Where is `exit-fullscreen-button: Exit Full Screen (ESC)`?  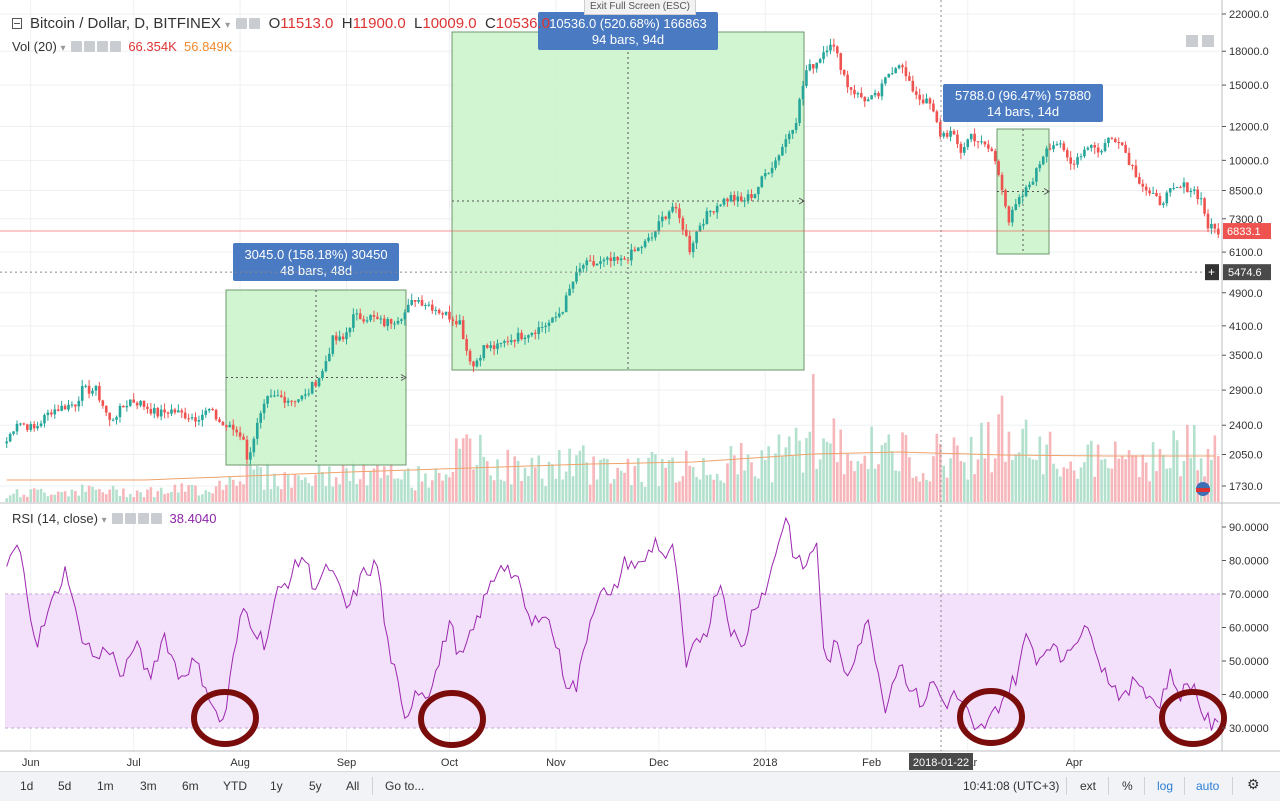 exit-fullscreen-button: Exit Full Screen (ESC) is located at coordinates (640, 7).